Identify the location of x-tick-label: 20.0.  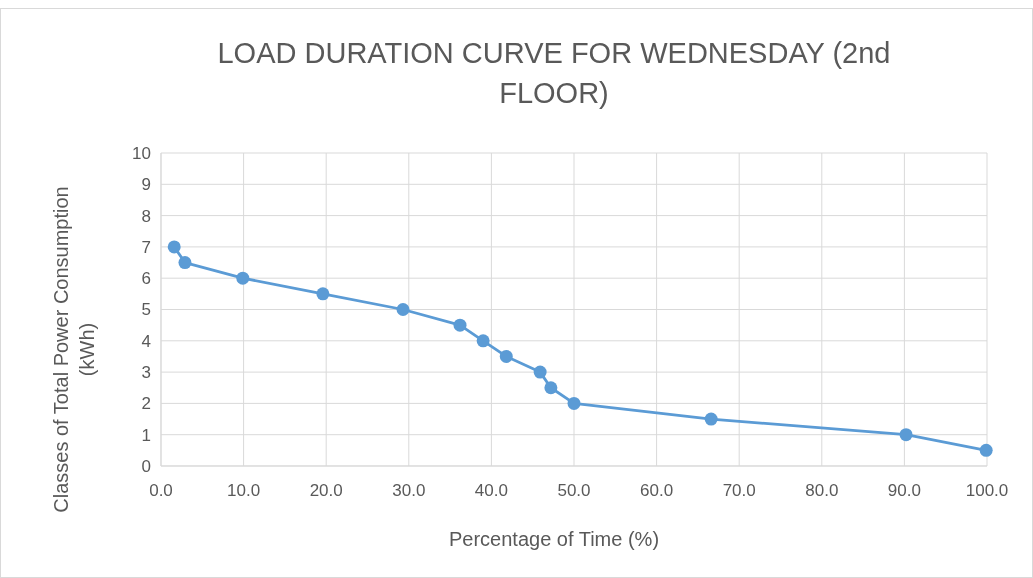
(326, 490).